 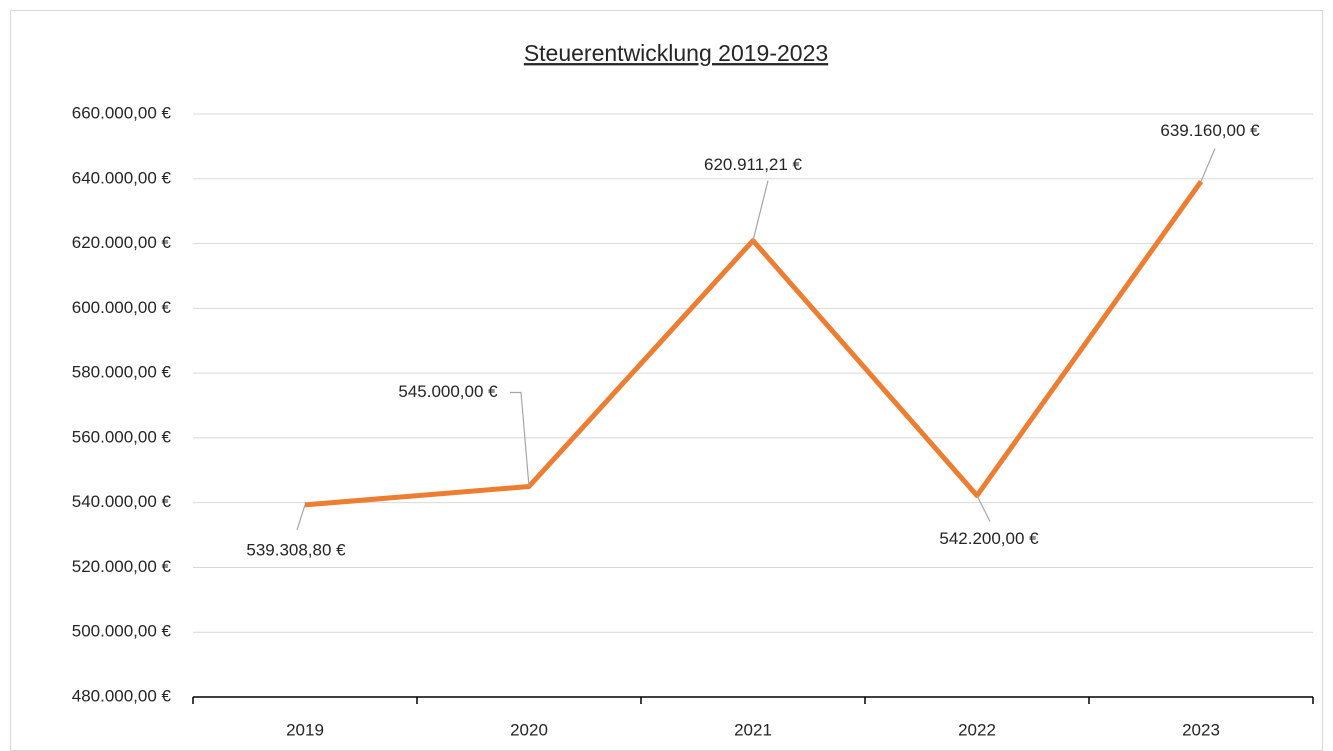 I want to click on data-label: 545.000,00 €, so click(x=448, y=391).